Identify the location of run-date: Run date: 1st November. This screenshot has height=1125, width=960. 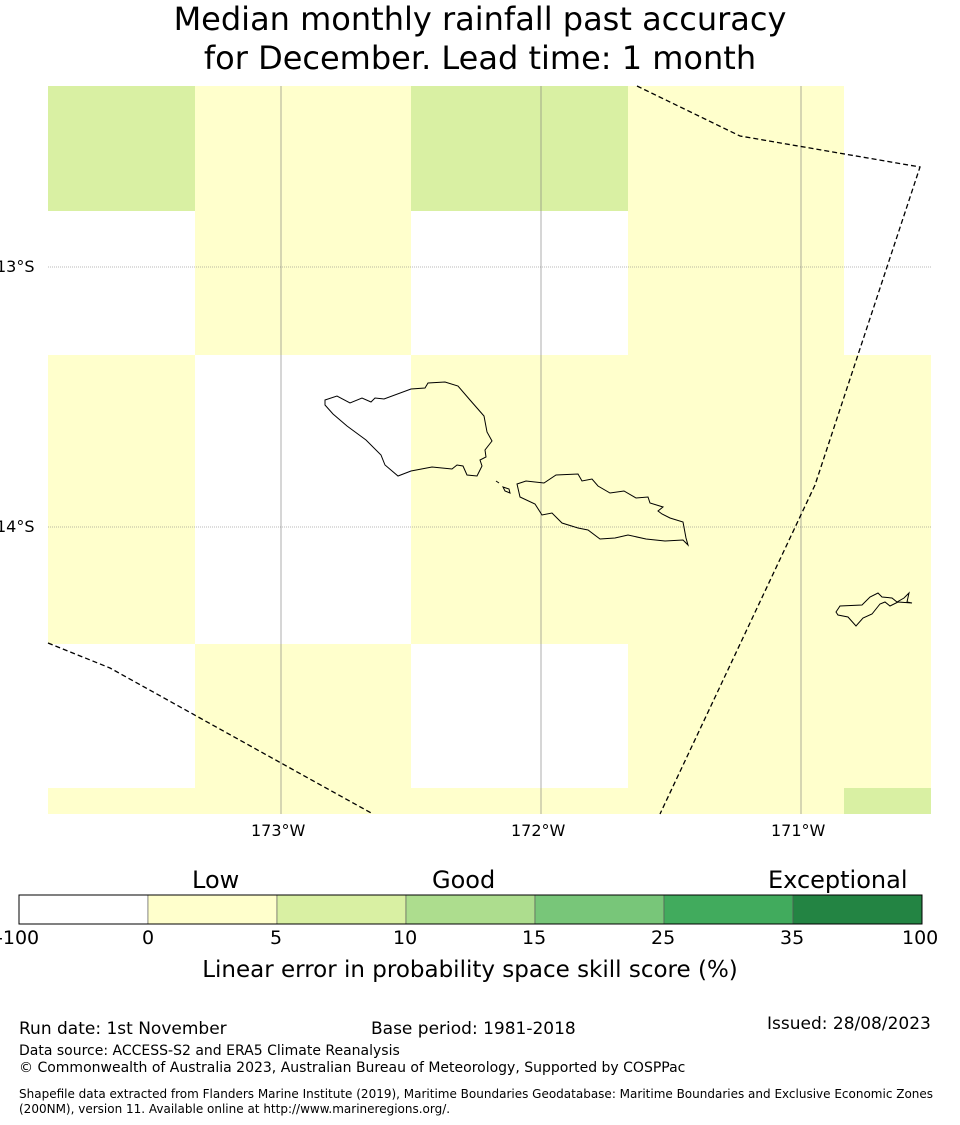
(123, 1029).